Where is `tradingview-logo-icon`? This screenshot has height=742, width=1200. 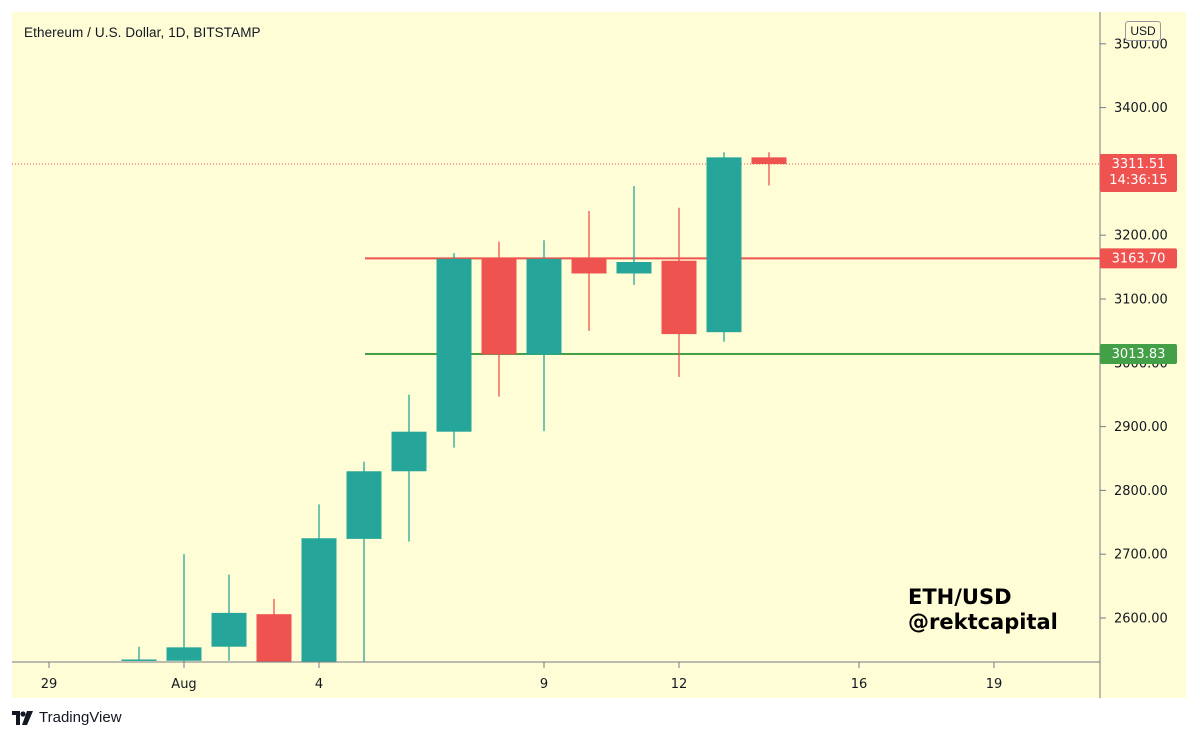
tradingview-logo-icon is located at coordinates (22, 717).